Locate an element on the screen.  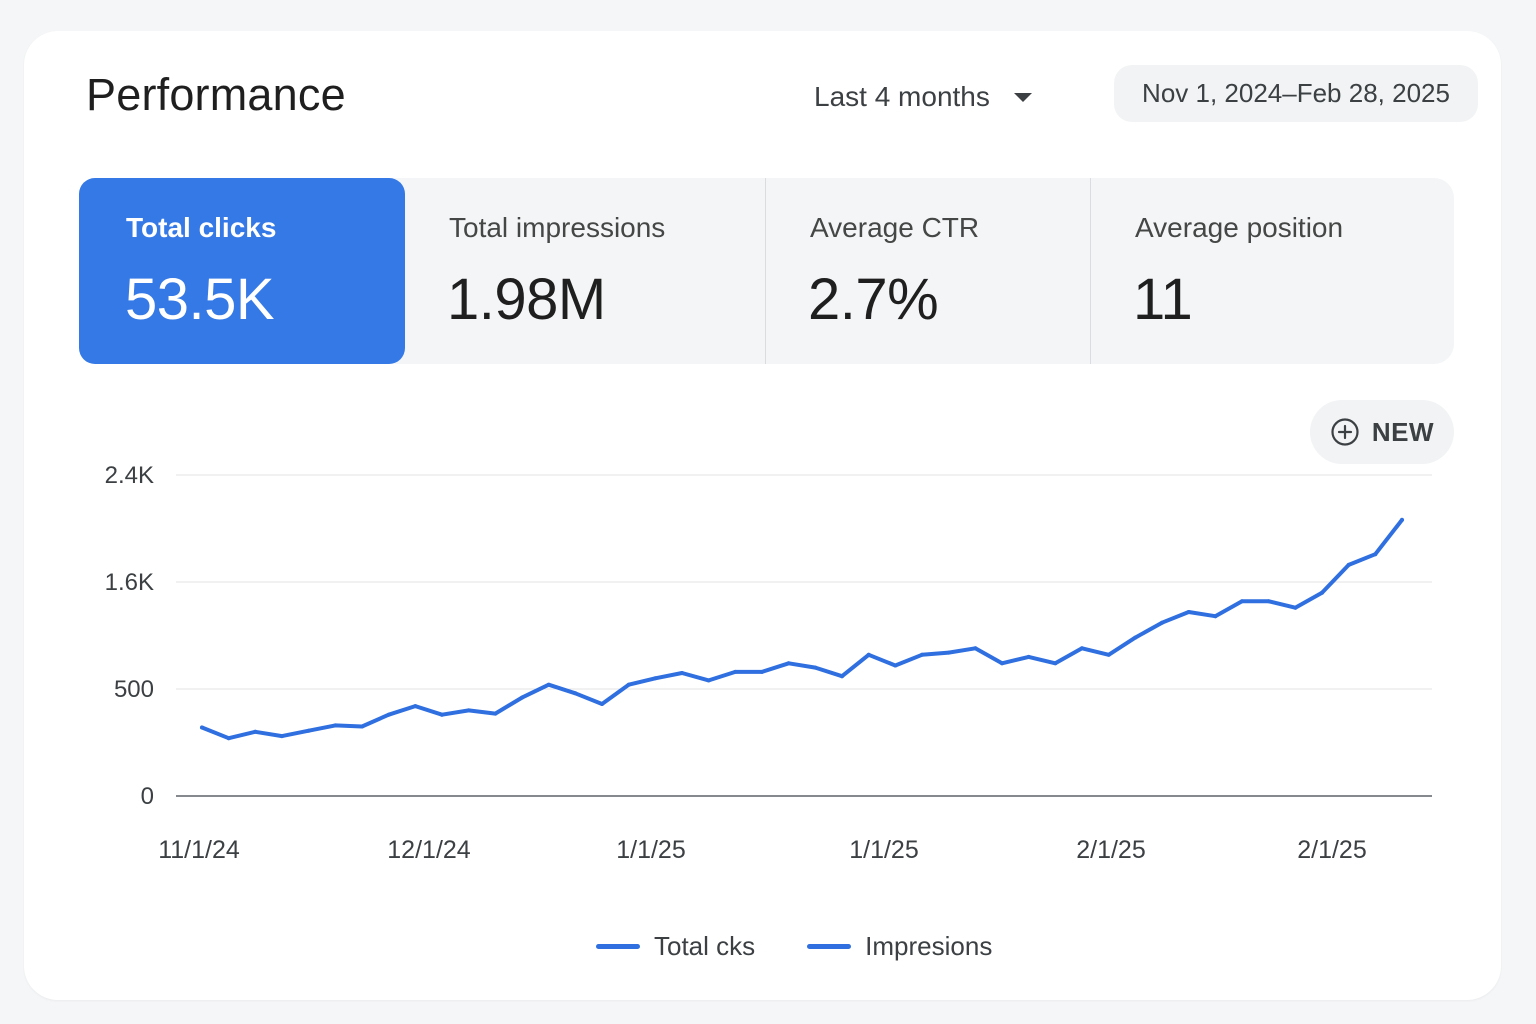
new-annotation-button: NEW is located at coordinates (1382, 432).